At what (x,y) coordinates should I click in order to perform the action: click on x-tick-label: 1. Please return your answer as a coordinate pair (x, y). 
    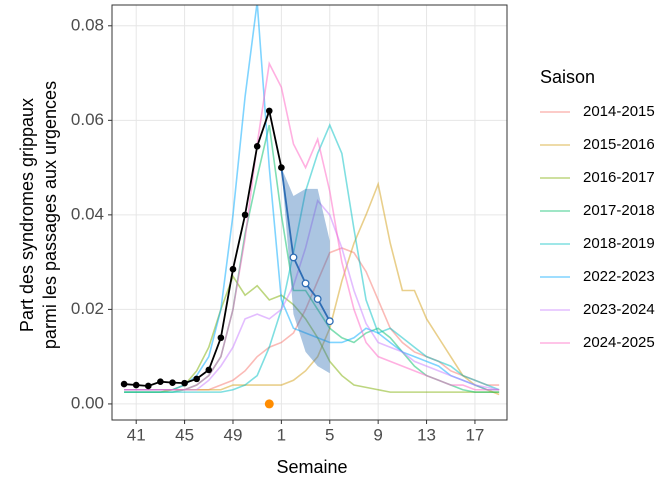
    Looking at the image, I should click on (281, 434).